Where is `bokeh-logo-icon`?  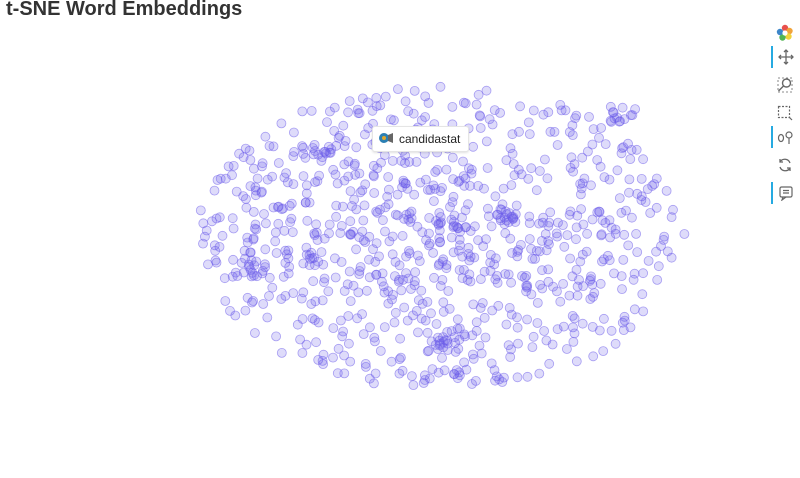 bokeh-logo-icon is located at coordinates (785, 33).